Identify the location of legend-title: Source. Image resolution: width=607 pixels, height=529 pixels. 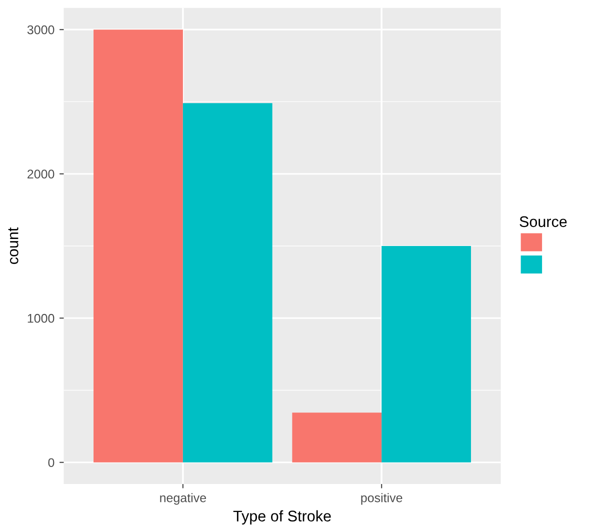
(543, 222).